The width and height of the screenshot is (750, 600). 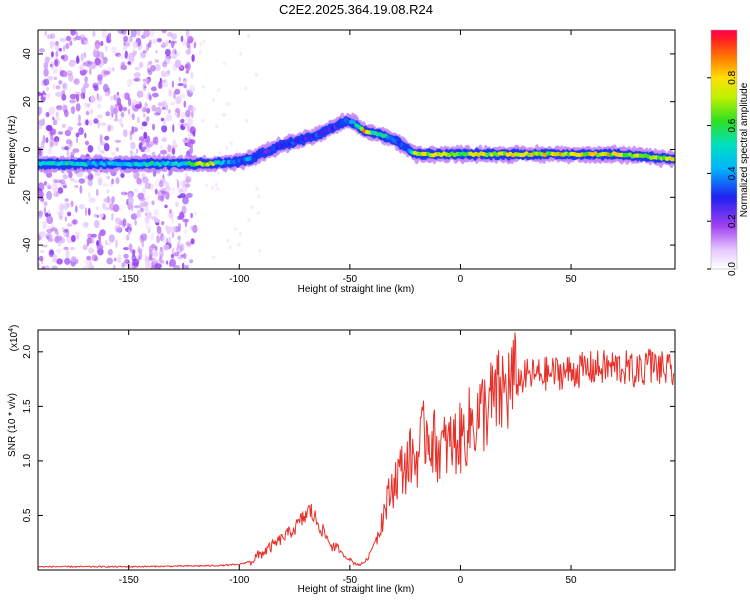 I want to click on snr-ytick-label: 0.5, so click(x=27, y=515).